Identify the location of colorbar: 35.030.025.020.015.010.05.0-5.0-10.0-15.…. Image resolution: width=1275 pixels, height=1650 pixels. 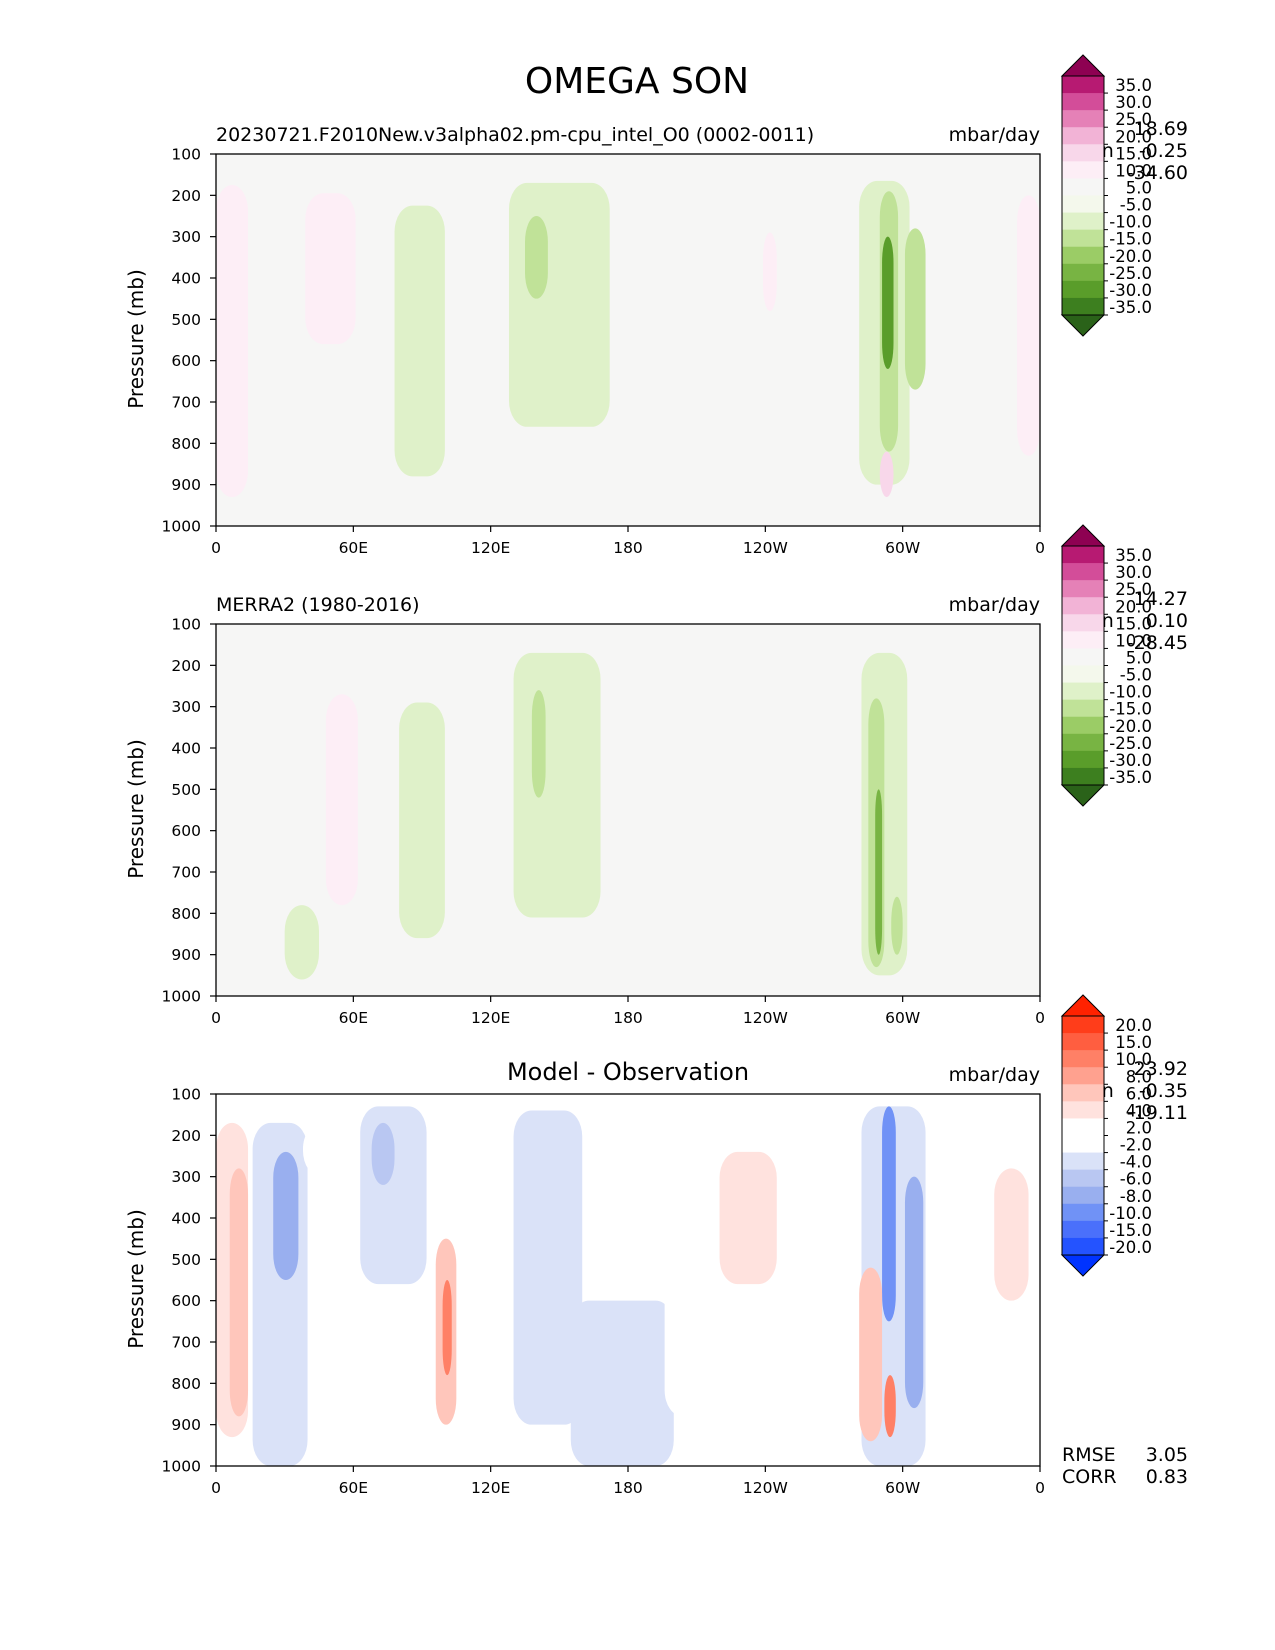
(1106, 195).